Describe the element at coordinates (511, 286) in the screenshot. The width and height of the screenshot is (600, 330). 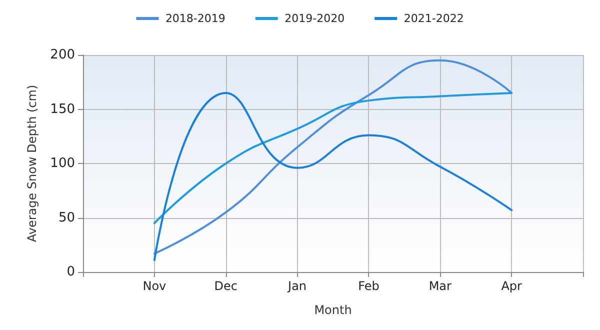
I see `x-tick-label: Apr` at that location.